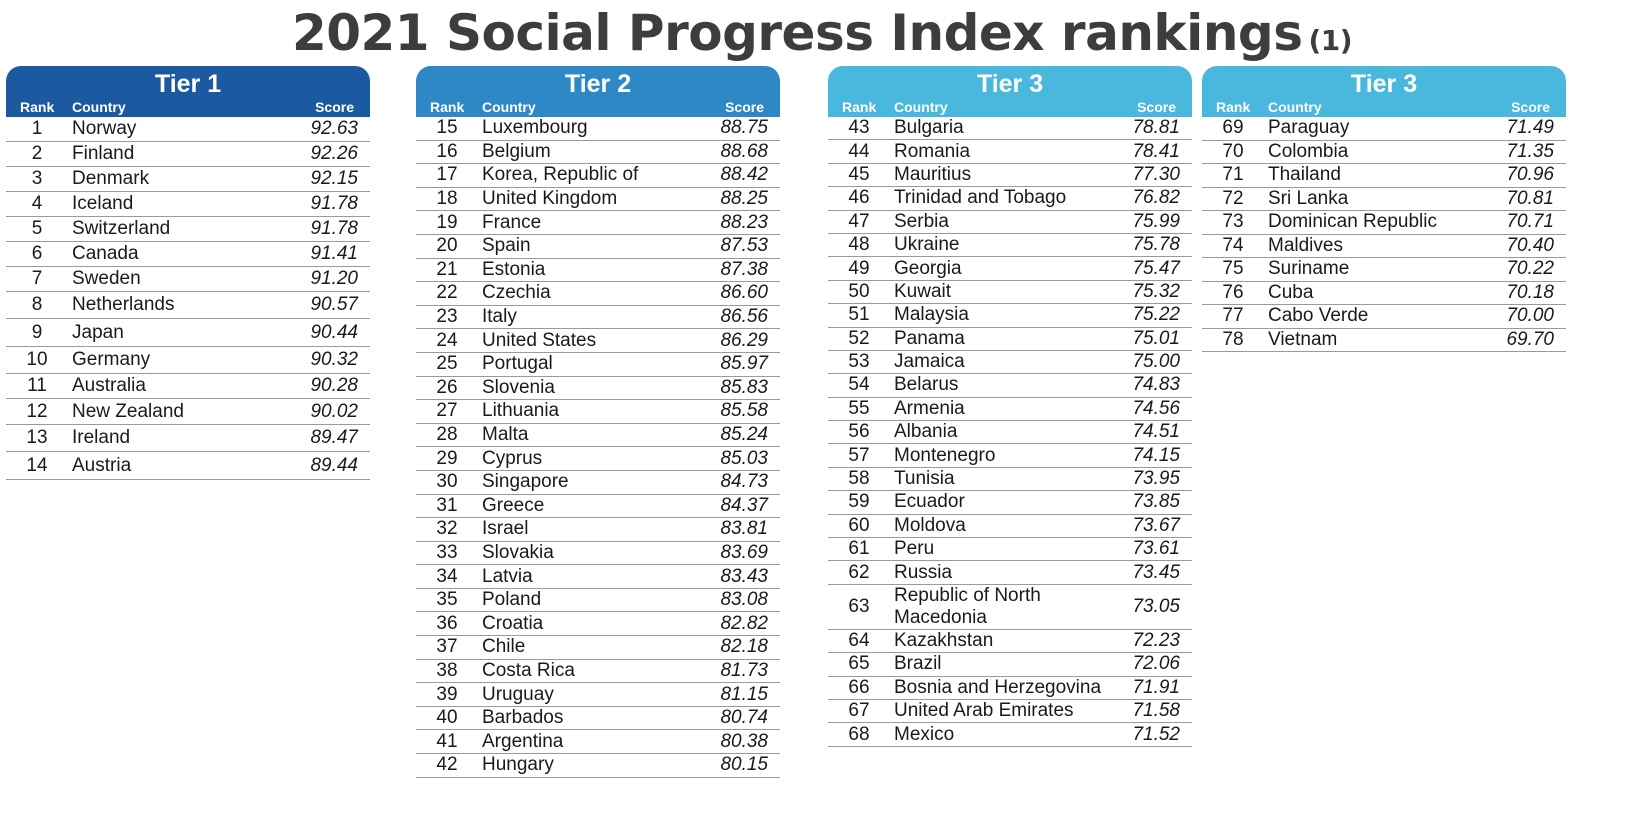  Describe the element at coordinates (1156, 221) in the screenshot. I see `score-cell: 75.99` at that location.